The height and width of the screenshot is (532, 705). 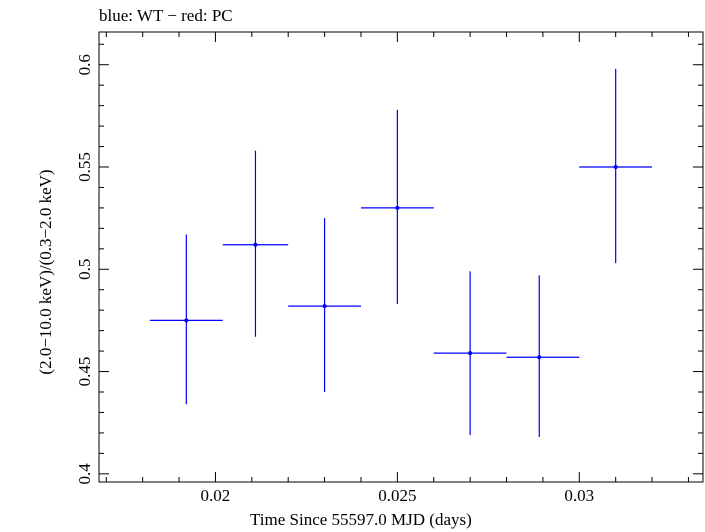 What do you see at coordinates (361, 519) in the screenshot?
I see `x-axis-label: Time Since 55597.0 MJD (days)` at bounding box center [361, 519].